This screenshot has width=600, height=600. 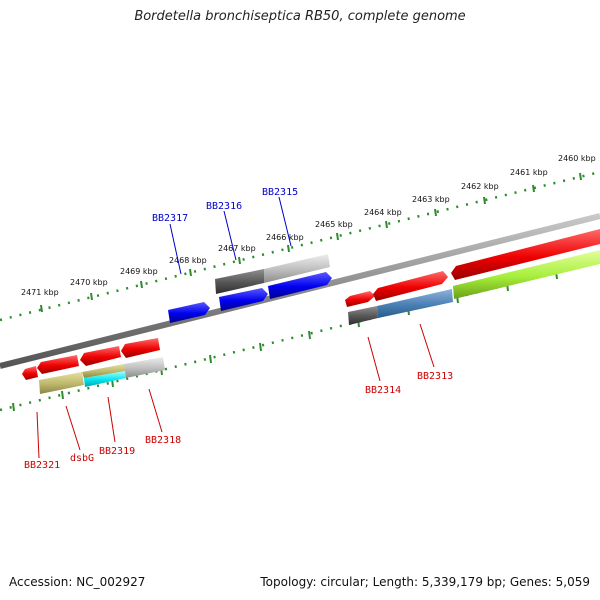 I want to click on tick-label: 2465 kbp, so click(x=334, y=224).